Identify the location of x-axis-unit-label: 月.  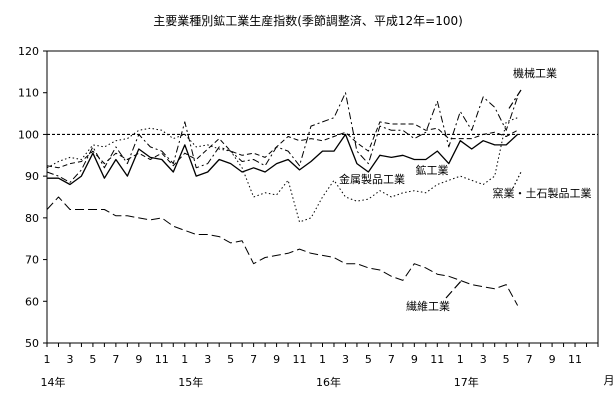
(609, 380).